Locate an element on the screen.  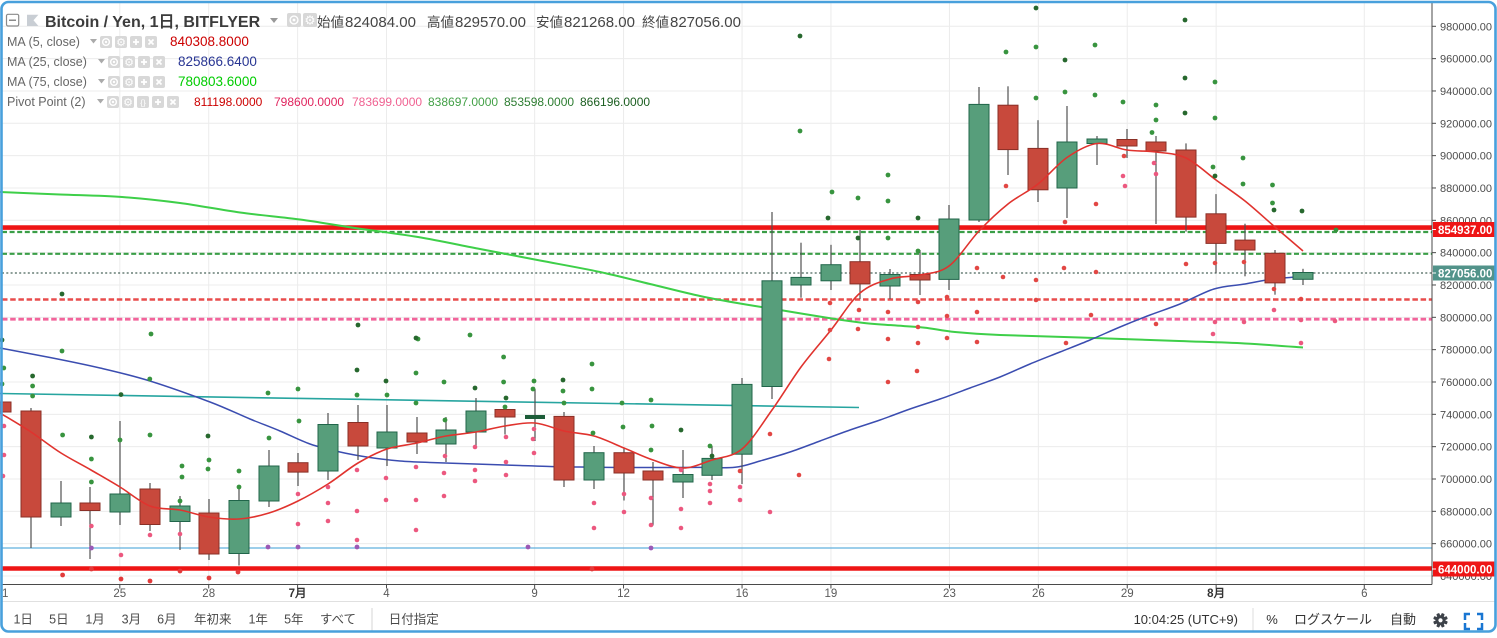
svg-text: 4 is located at coordinates (386, 594).